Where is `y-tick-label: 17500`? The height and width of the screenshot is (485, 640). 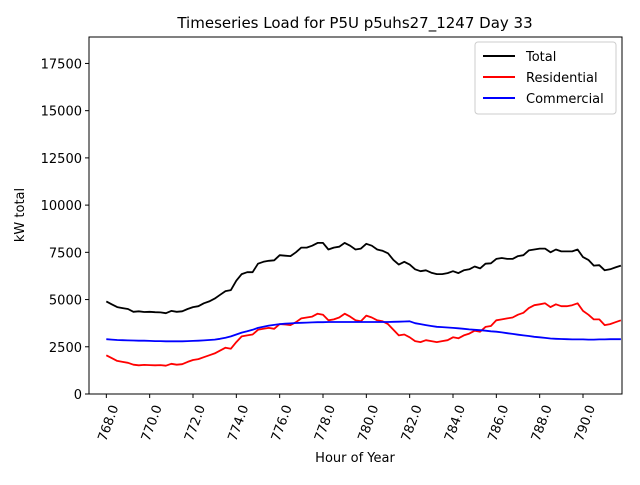
y-tick-label: 17500 is located at coordinates (61, 64).